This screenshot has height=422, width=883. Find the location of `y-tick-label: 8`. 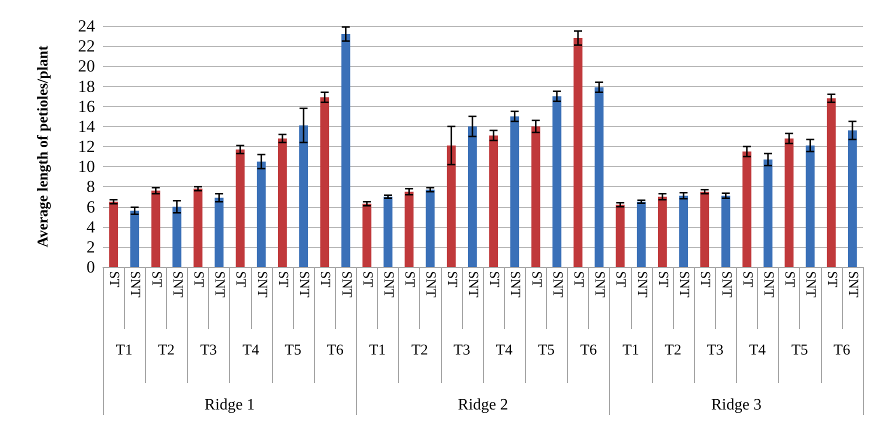

y-tick-label: 8 is located at coordinates (90, 186).